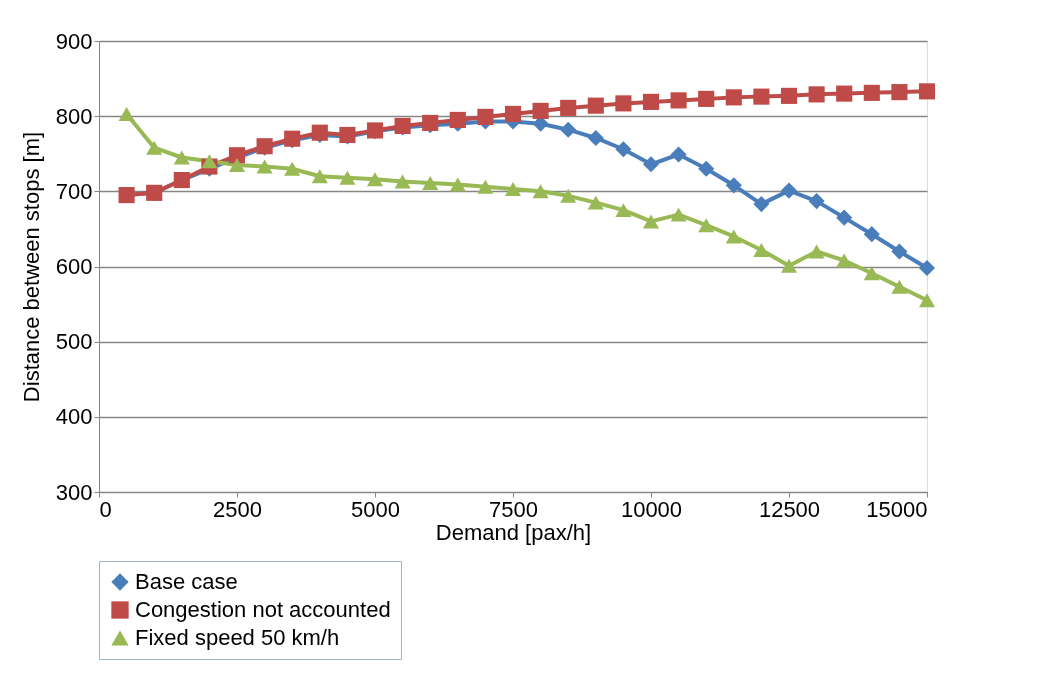 This screenshot has width=1059, height=698. What do you see at coordinates (375, 509) in the screenshot?
I see `x-tick-label: 5000` at bounding box center [375, 509].